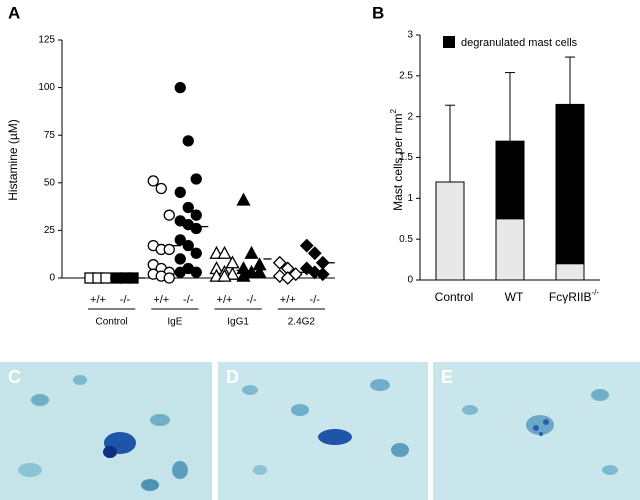  Describe the element at coordinates (14, 12) in the screenshot. I see `panel-label: A` at that location.